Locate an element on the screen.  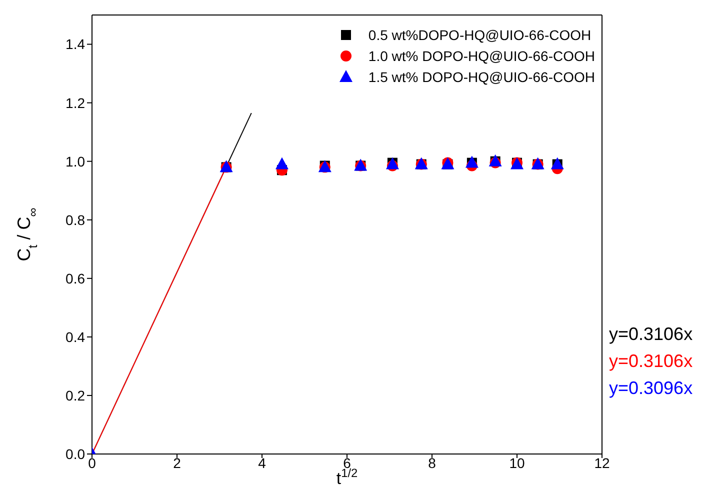
y-tick-label: 0.4 is located at coordinates (76, 336).